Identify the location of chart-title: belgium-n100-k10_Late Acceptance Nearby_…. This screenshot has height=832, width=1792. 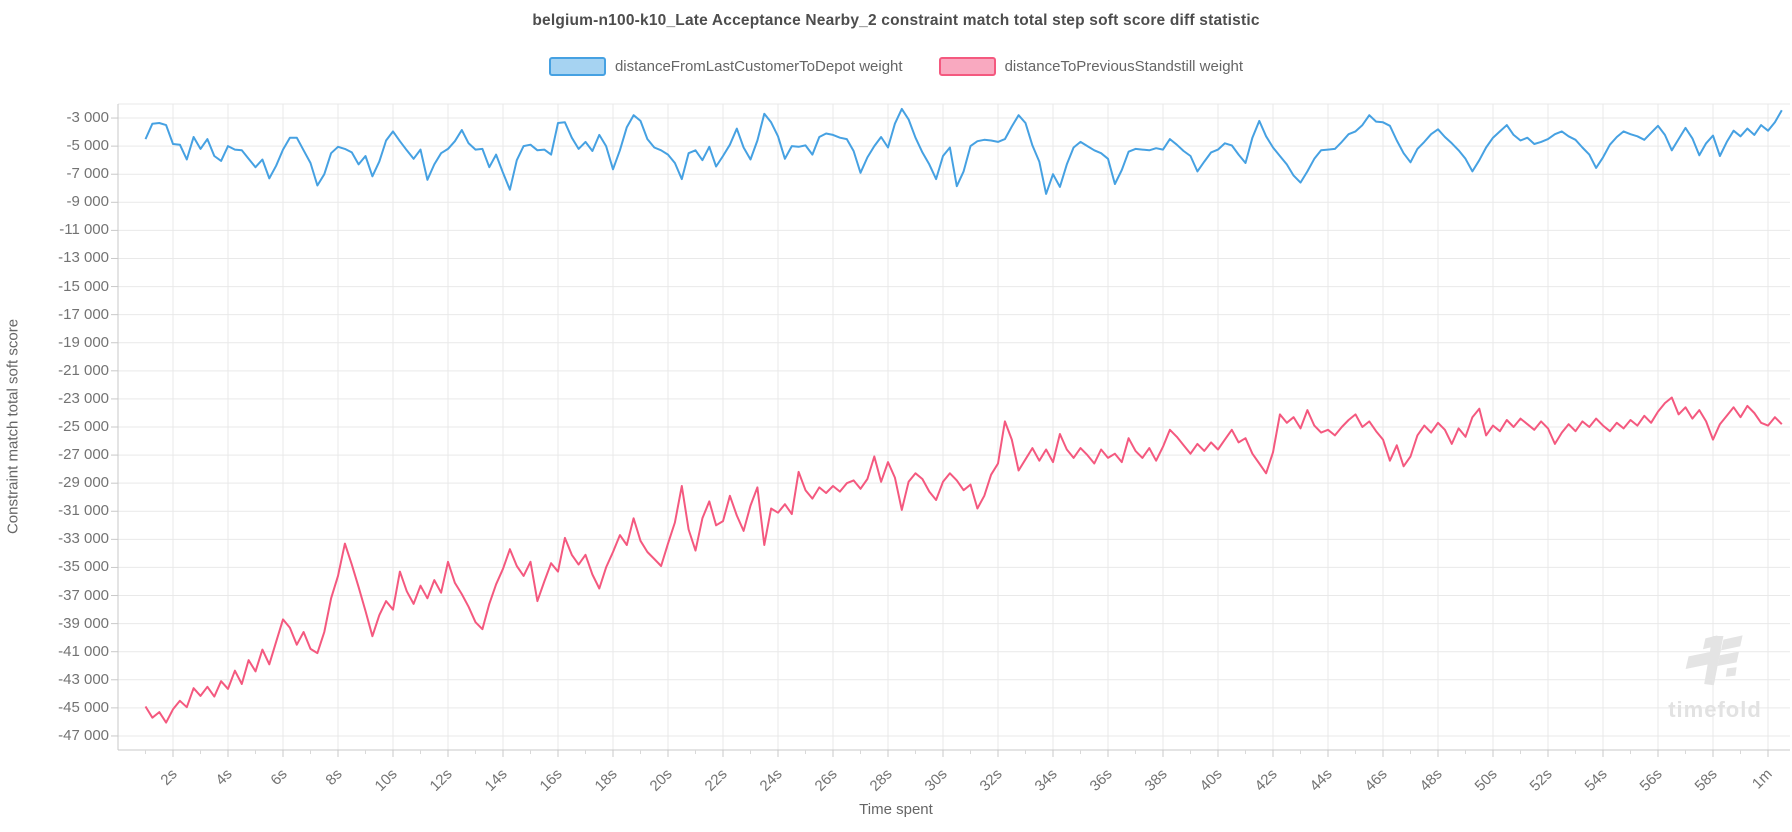
(896, 20).